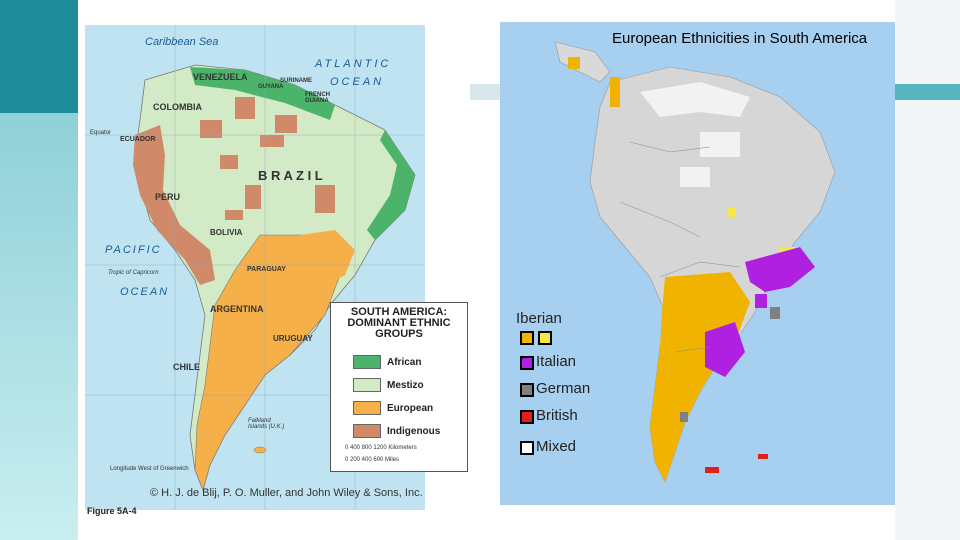  Describe the element at coordinates (372, 460) in the screenshot. I see `scale-mi: 0 200 400 600 Miles` at that location.